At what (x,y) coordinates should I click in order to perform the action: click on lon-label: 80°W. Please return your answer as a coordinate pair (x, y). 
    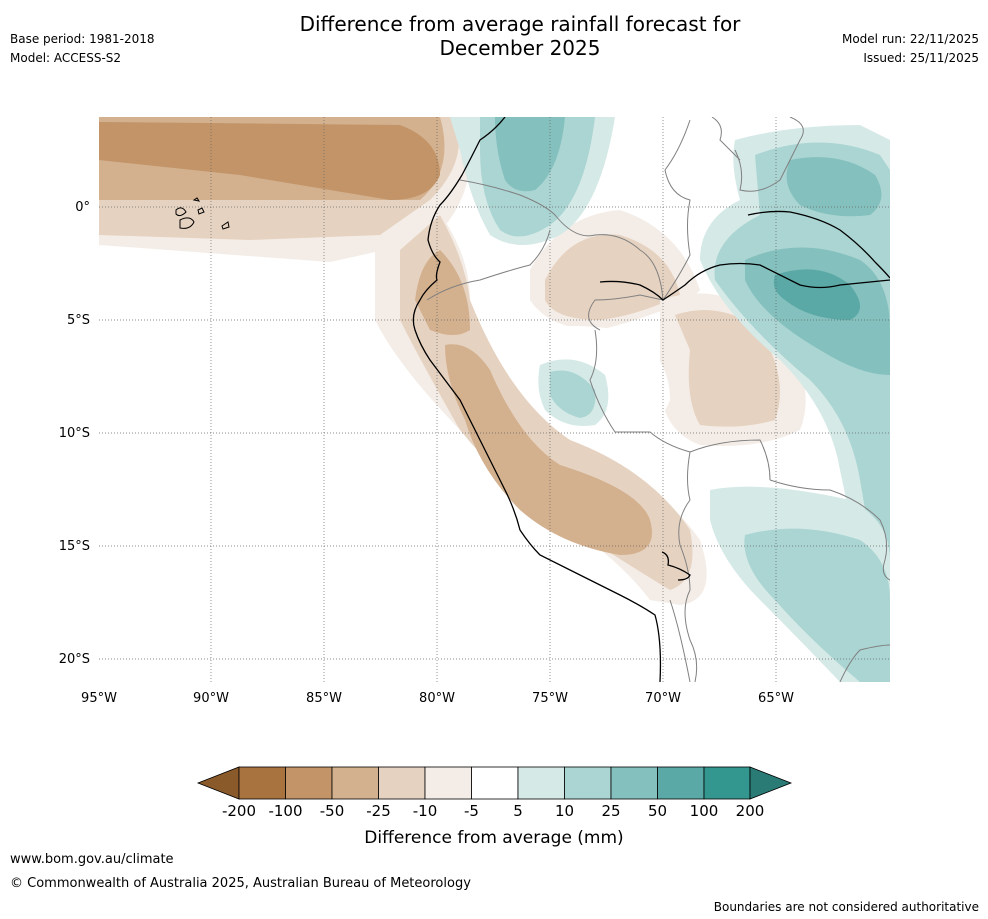
    Looking at the image, I should click on (437, 698).